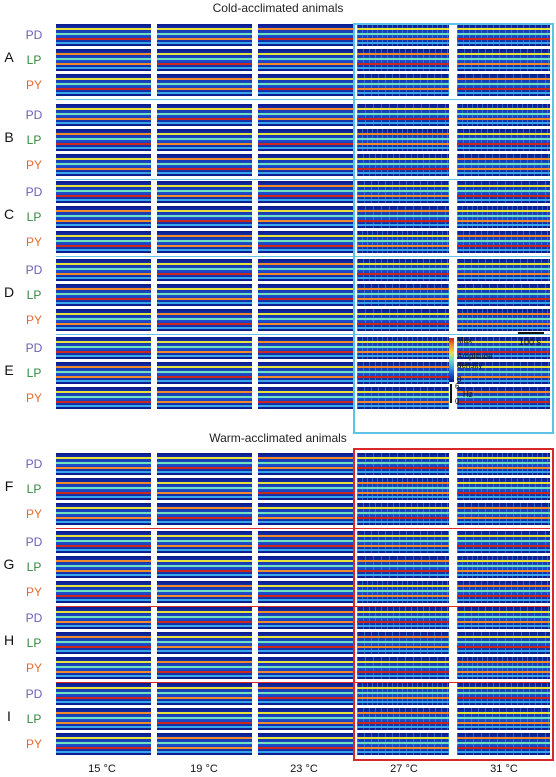 The image size is (556, 777). Describe the element at coordinates (33, 668) in the screenshot. I see `neuron-label-h-py: PY` at that location.